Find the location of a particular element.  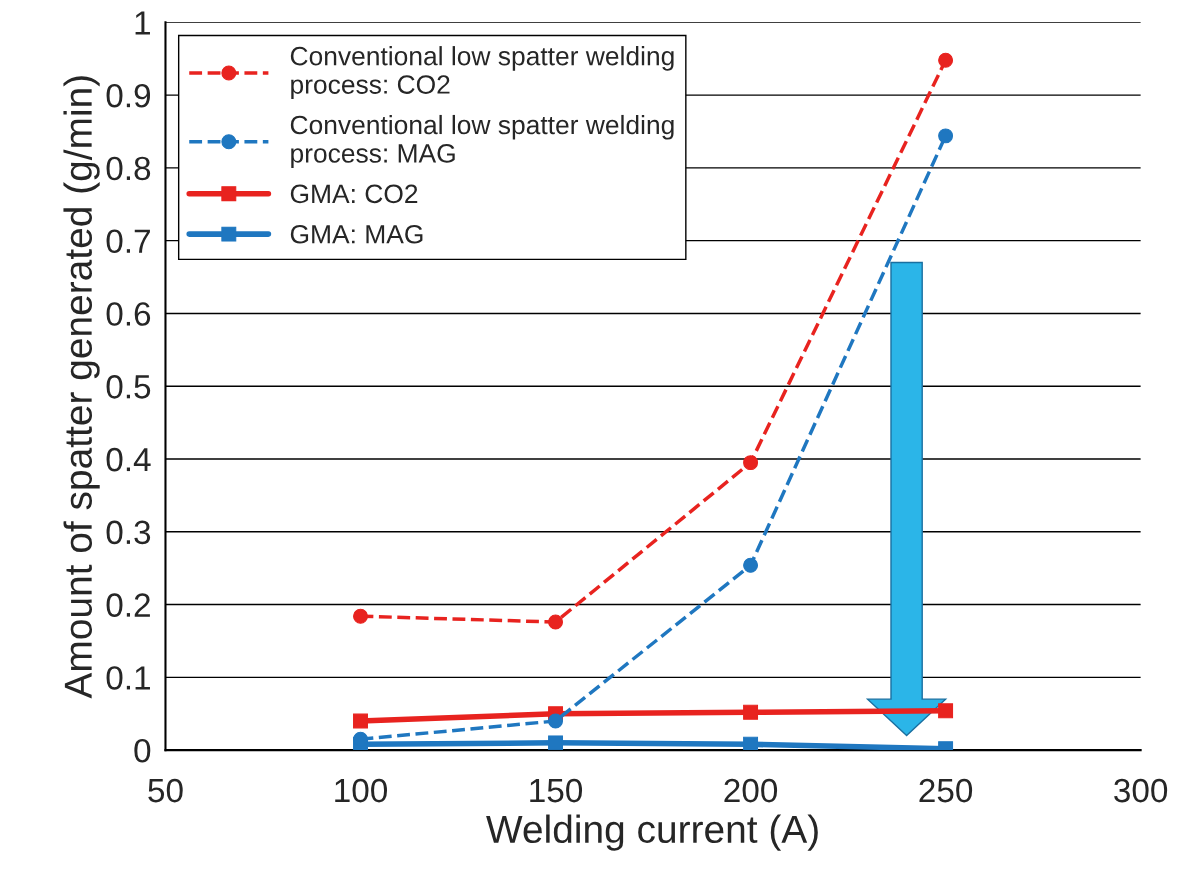

y-tick-label: 0.3 is located at coordinates (128, 532).